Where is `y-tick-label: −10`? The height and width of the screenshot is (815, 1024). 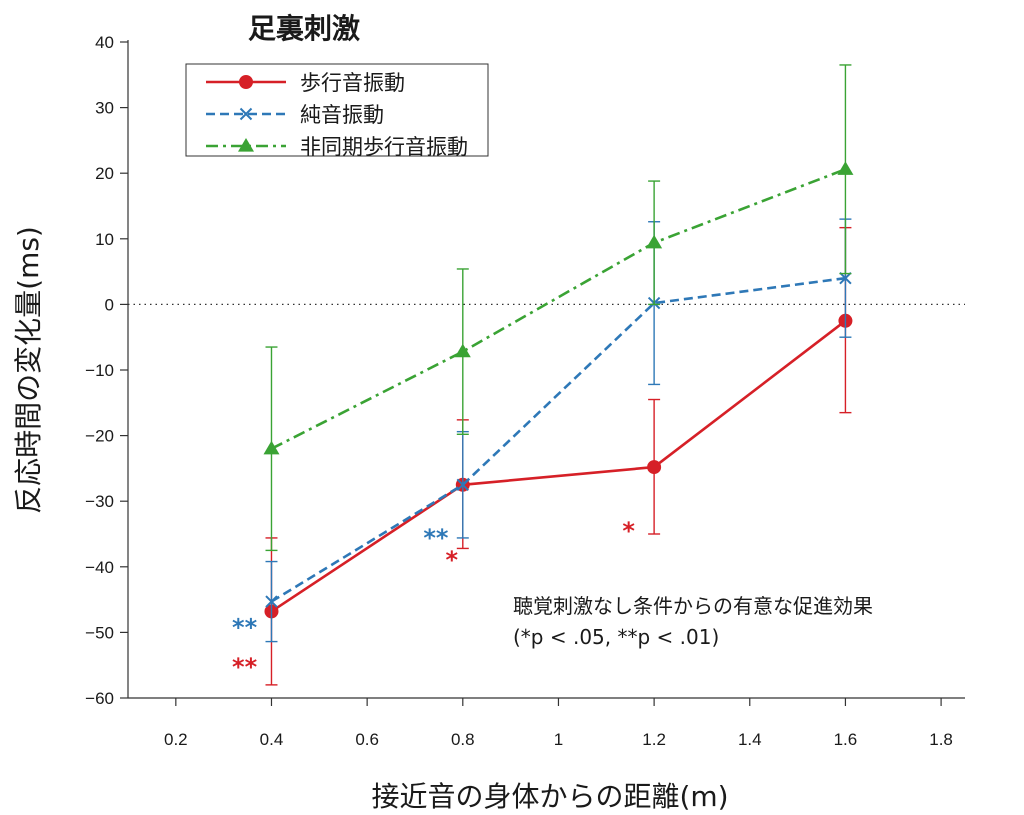
y-tick-label: −10 is located at coordinates (99, 370).